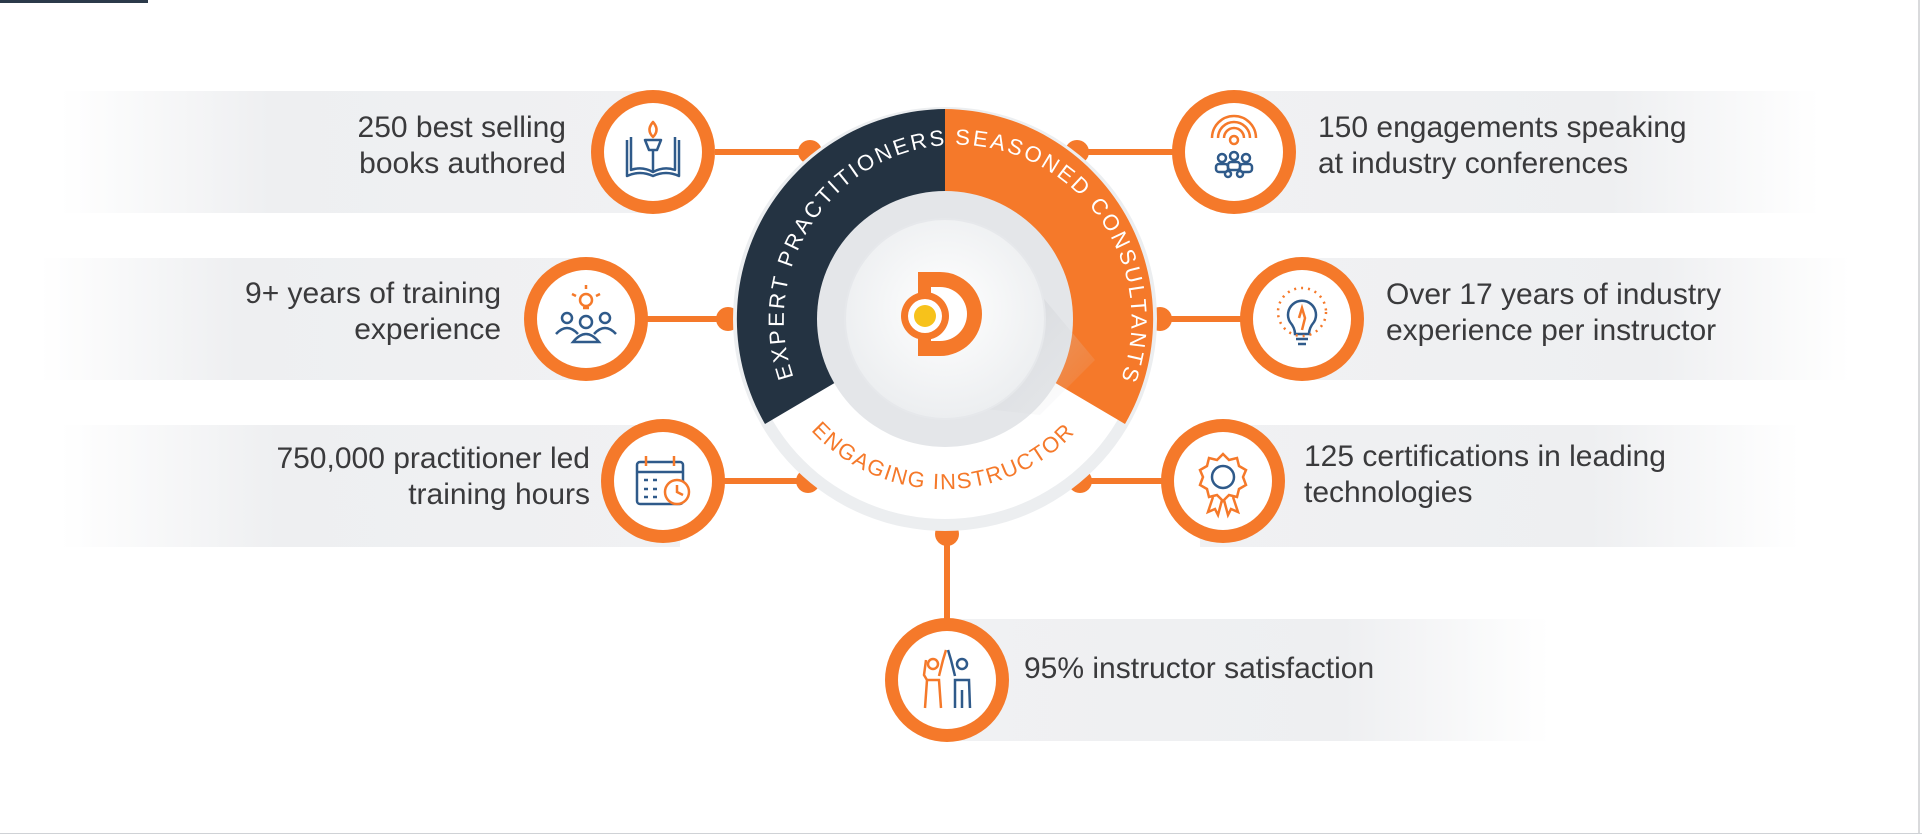  Describe the element at coordinates (462, 163) in the screenshot. I see `stat-books-line2: books authored` at that location.